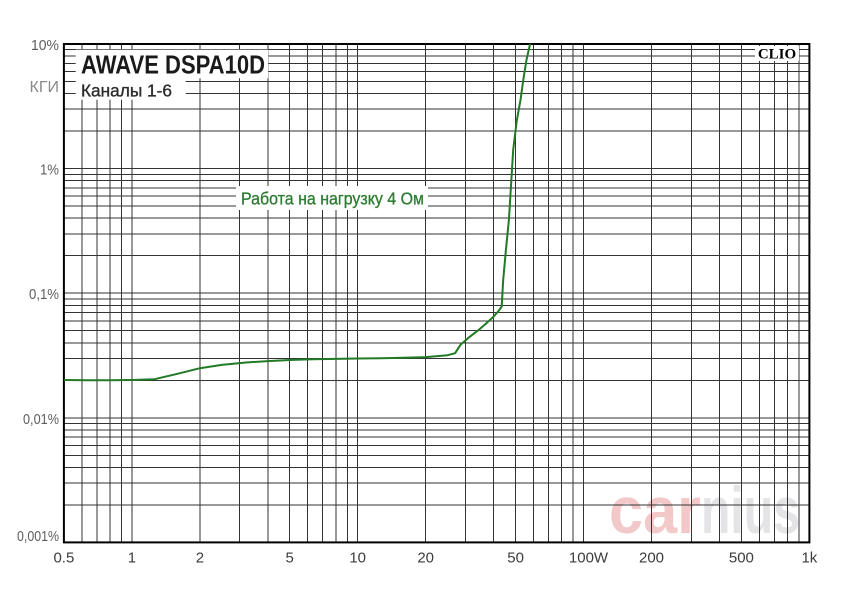  I want to click on svg-text: 10%, so click(45, 45).